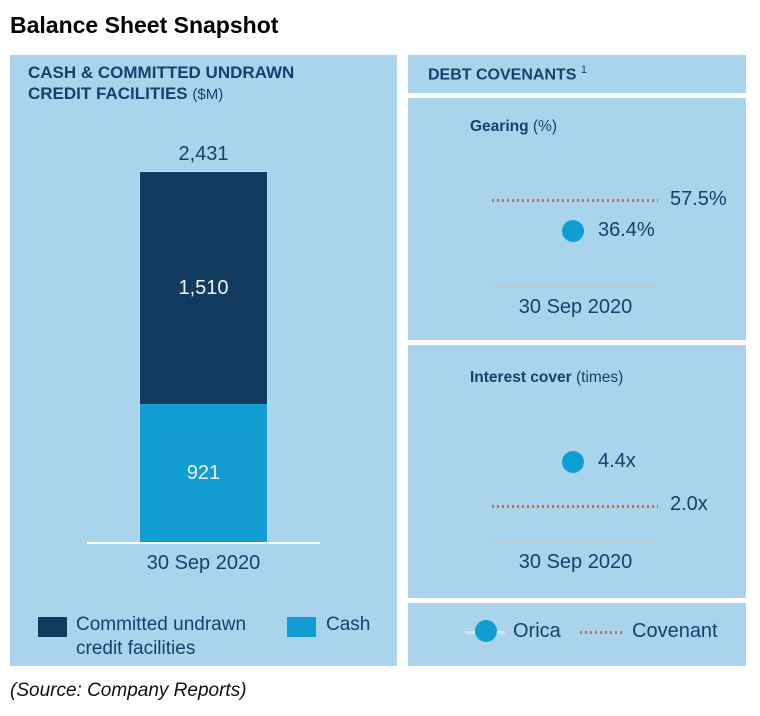 This screenshot has width=760, height=716. I want to click on gearing-covenant-dotted-line, so click(575, 200).